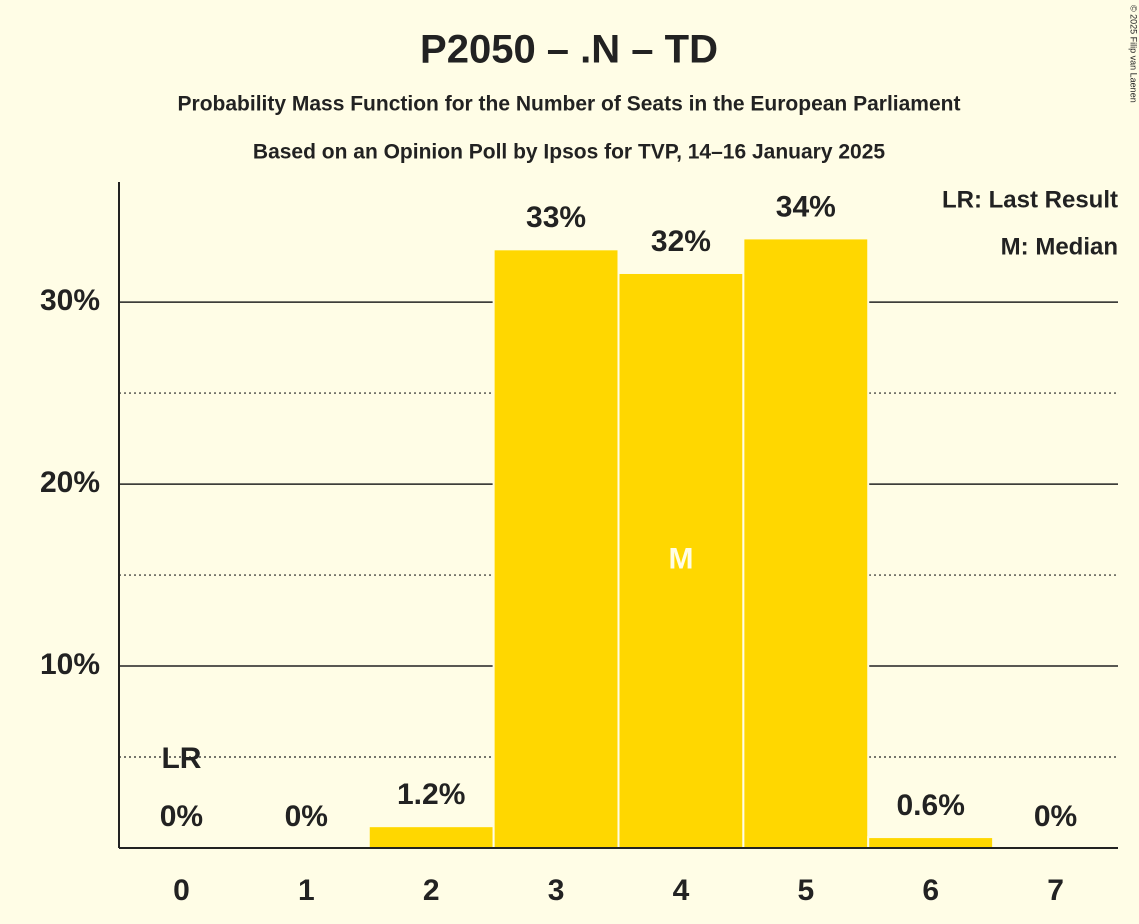 This screenshot has height=924, width=1139. Describe the element at coordinates (681, 890) in the screenshot. I see `x-tick-label: 4` at that location.